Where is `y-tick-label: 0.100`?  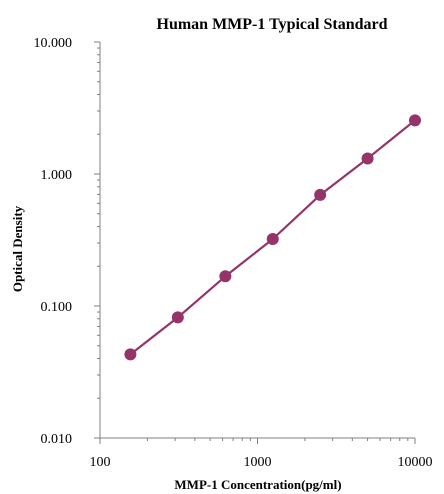
y-tick-label: 0.100 is located at coordinates (57, 307).